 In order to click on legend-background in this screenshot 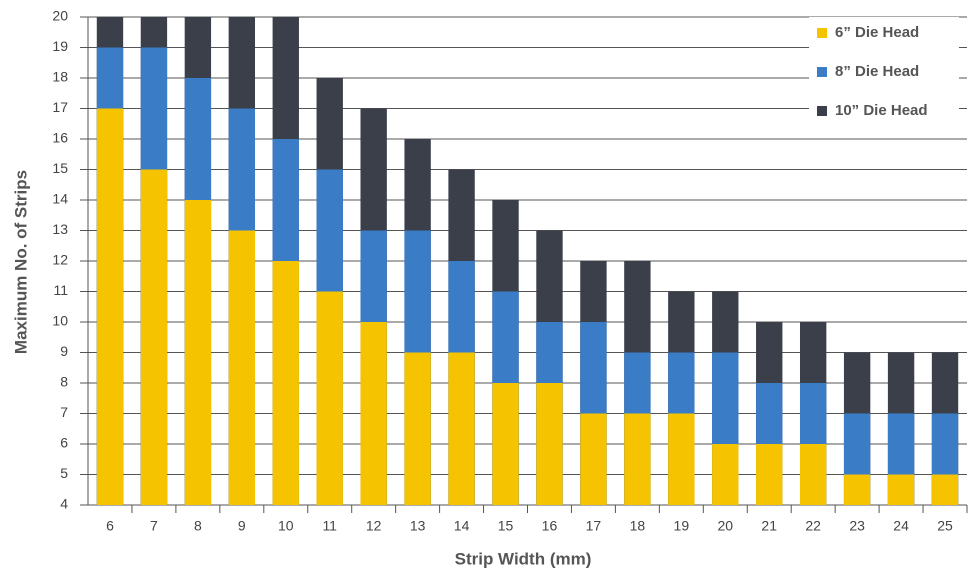, I will do `click(884, 67)`.